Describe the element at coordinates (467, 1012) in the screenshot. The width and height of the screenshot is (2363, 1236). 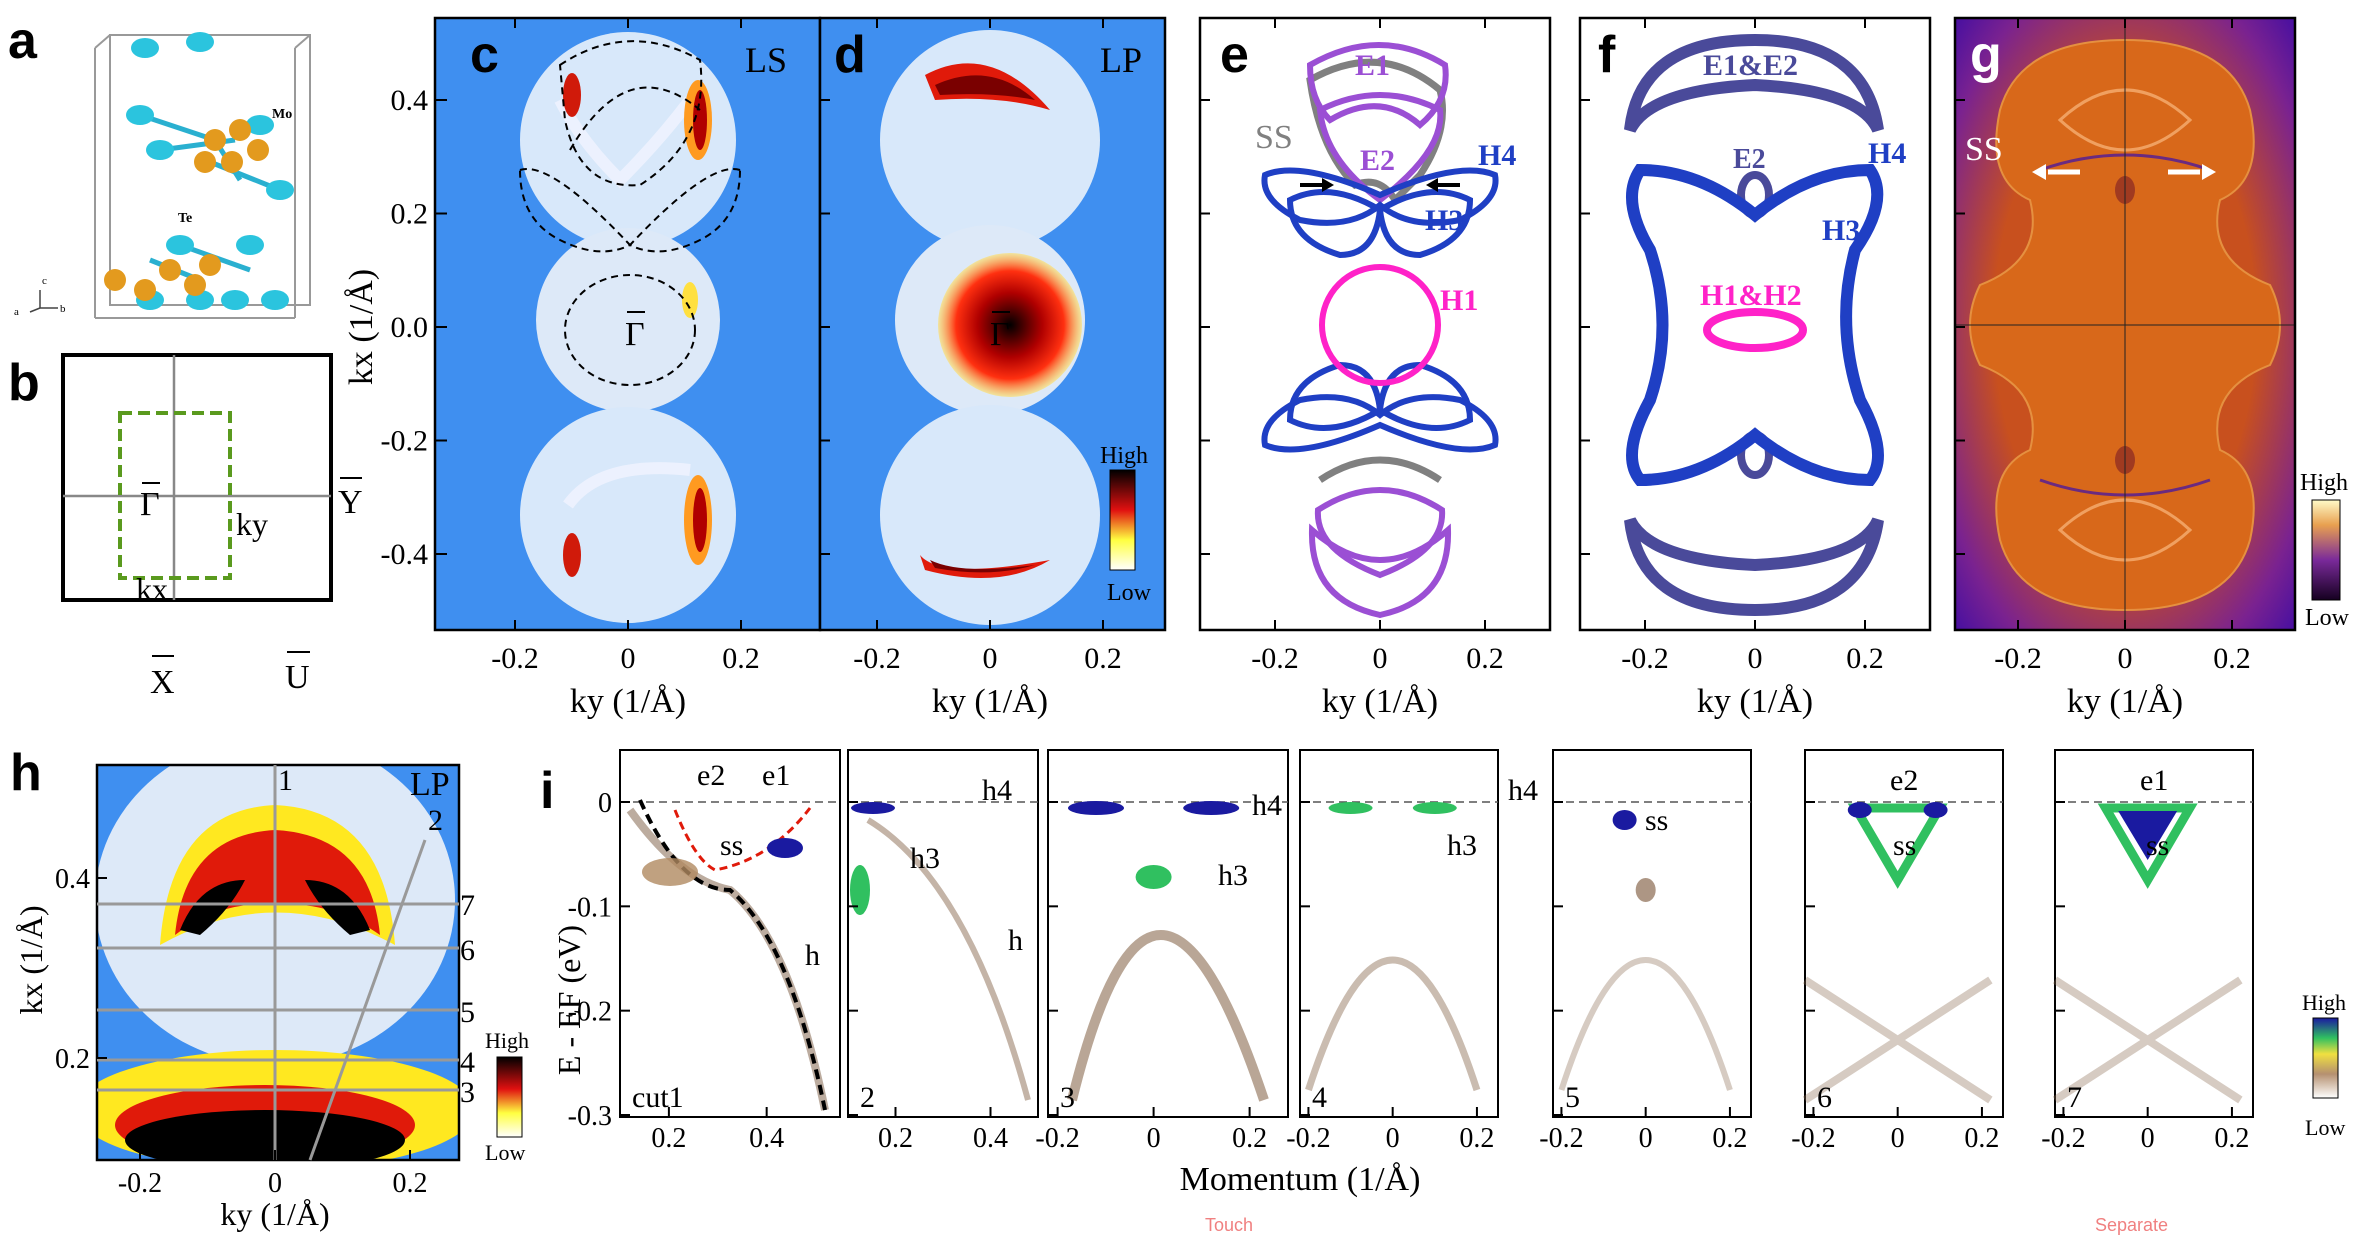
I see `cut-num-5: 5` at that location.